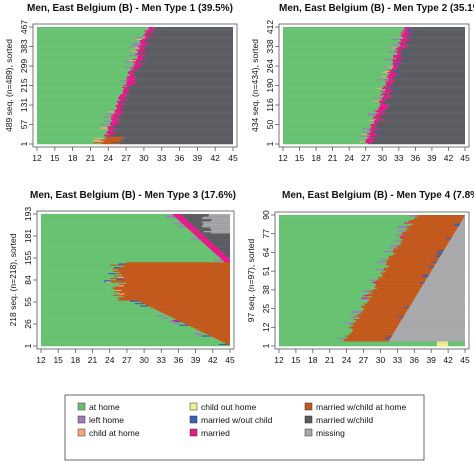 This screenshot has width=474, height=472. Describe the element at coordinates (270, 85) in the screenshot. I see `y-tick-label: 190` at that location.